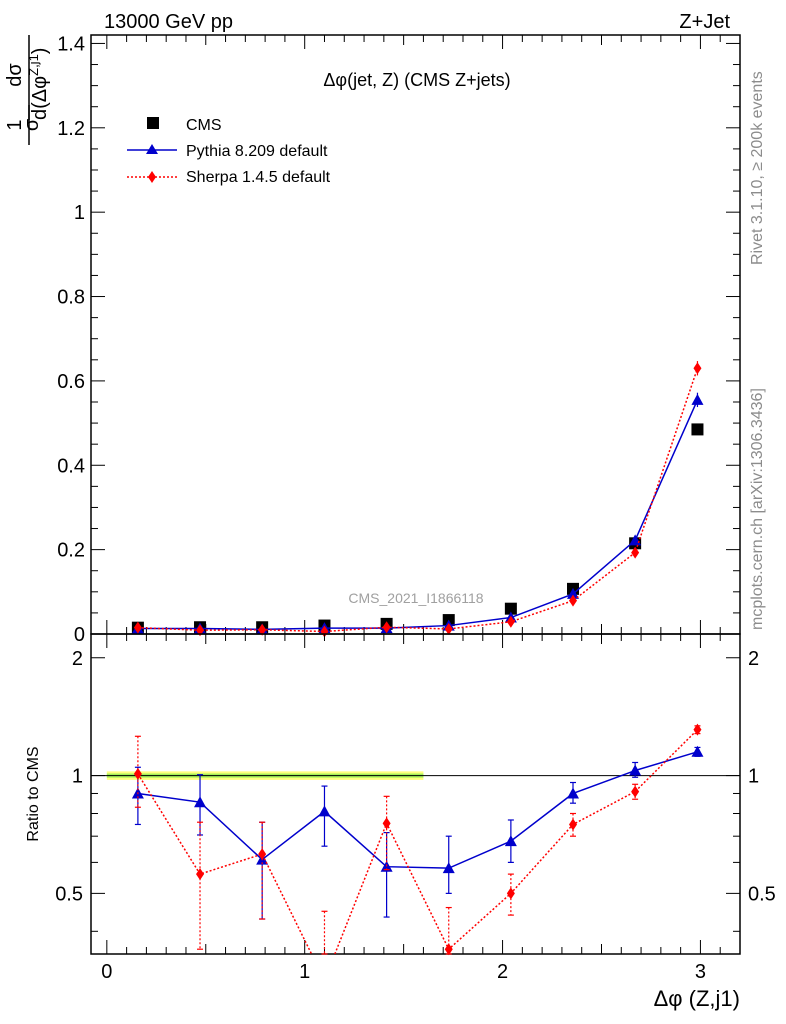 This screenshot has width=786, height=1024. Describe the element at coordinates (697, 998) in the screenshot. I see `x-axis-label: Δφ (Z,j1)` at that location.